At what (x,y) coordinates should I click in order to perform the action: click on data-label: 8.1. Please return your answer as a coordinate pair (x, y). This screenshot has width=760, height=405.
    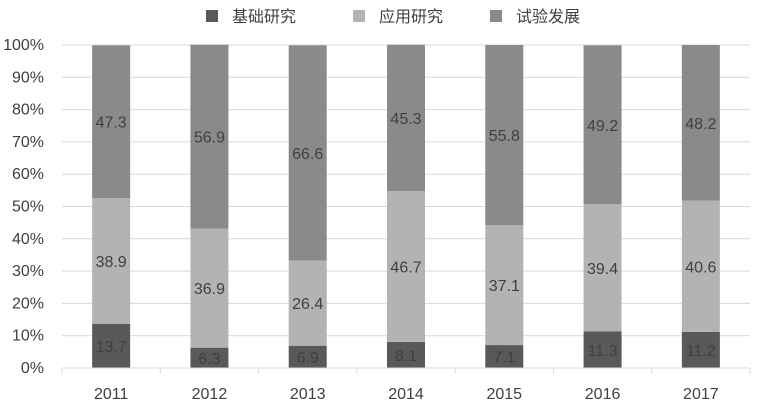
    Looking at the image, I should click on (406, 356).